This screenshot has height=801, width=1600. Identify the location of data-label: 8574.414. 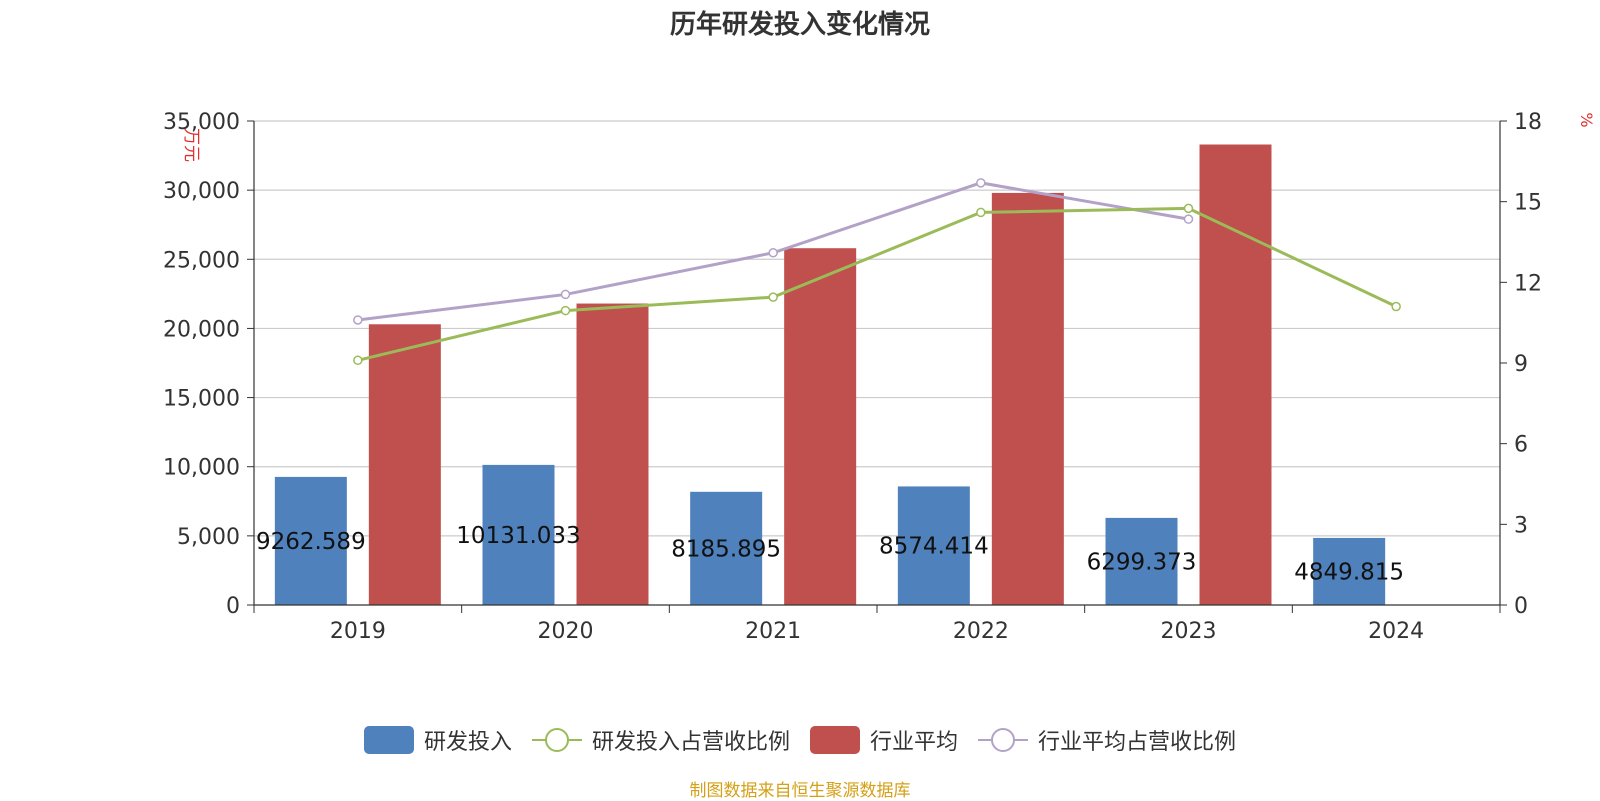
(934, 547).